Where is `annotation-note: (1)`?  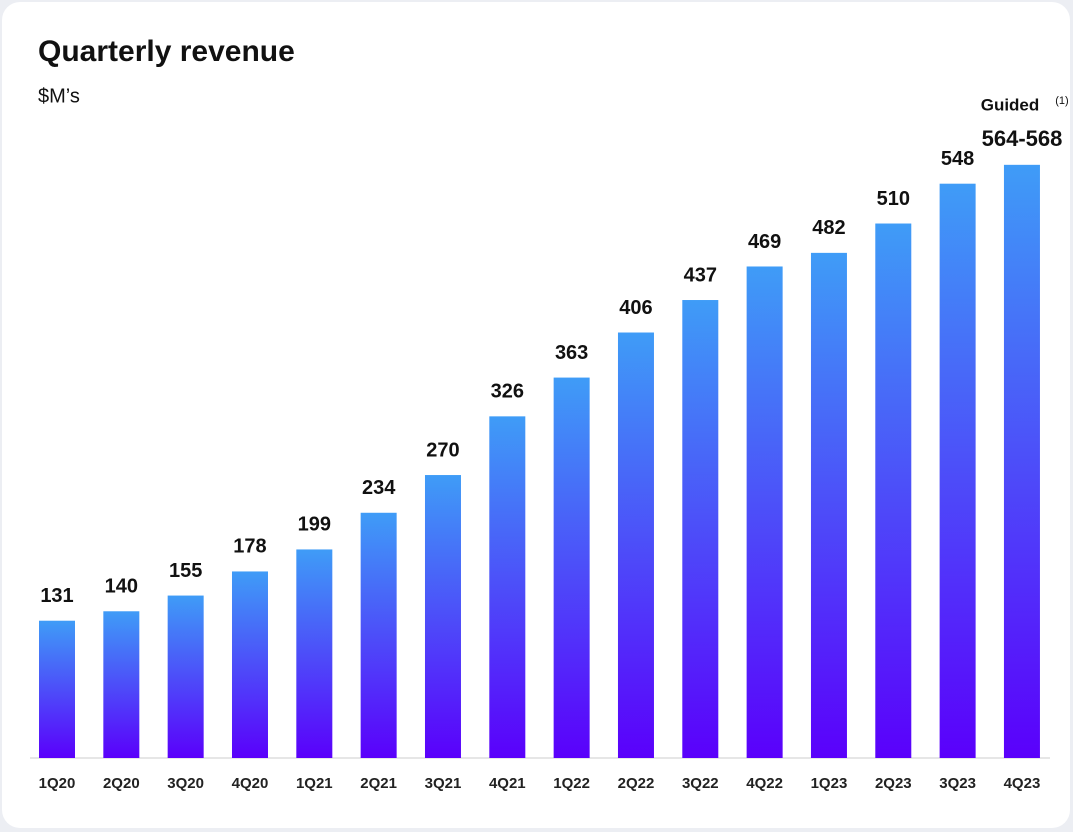
annotation-note: (1) is located at coordinates (1061, 101).